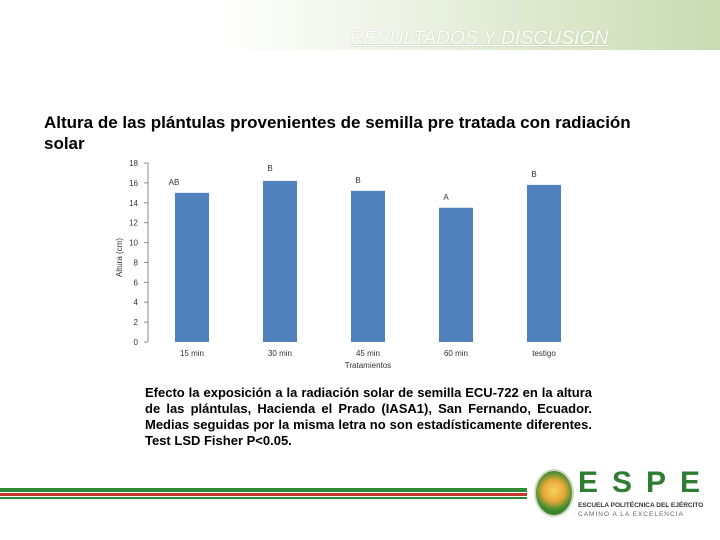  What do you see at coordinates (192, 353) in the screenshot?
I see `x-tick-label: 15 min` at bounding box center [192, 353].